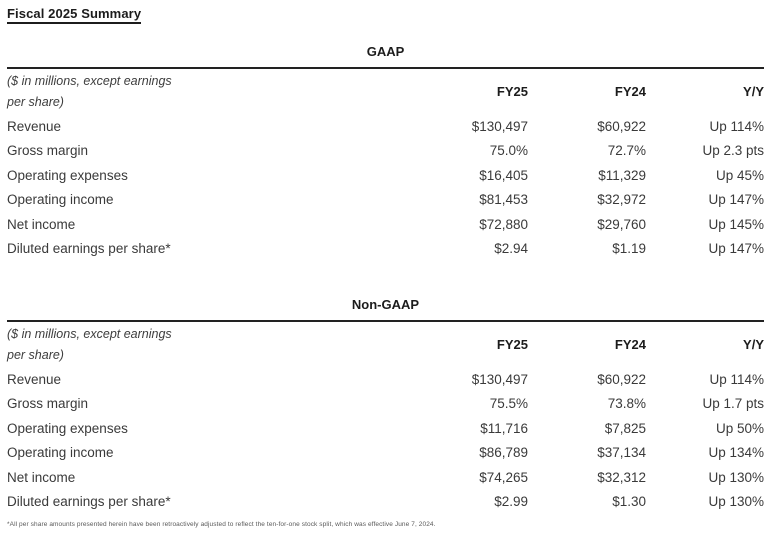 Image resolution: width=768 pixels, height=534 pixels. I want to click on table-row: Net income $74,265 $32,312 Up 130%, so click(385, 477).